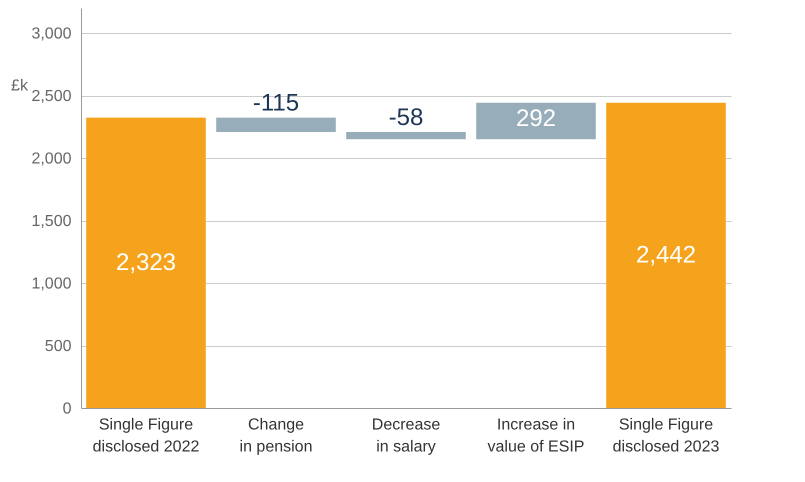 The width and height of the screenshot is (805, 482). What do you see at coordinates (406, 117) in the screenshot?
I see `data-label: -58` at bounding box center [406, 117].